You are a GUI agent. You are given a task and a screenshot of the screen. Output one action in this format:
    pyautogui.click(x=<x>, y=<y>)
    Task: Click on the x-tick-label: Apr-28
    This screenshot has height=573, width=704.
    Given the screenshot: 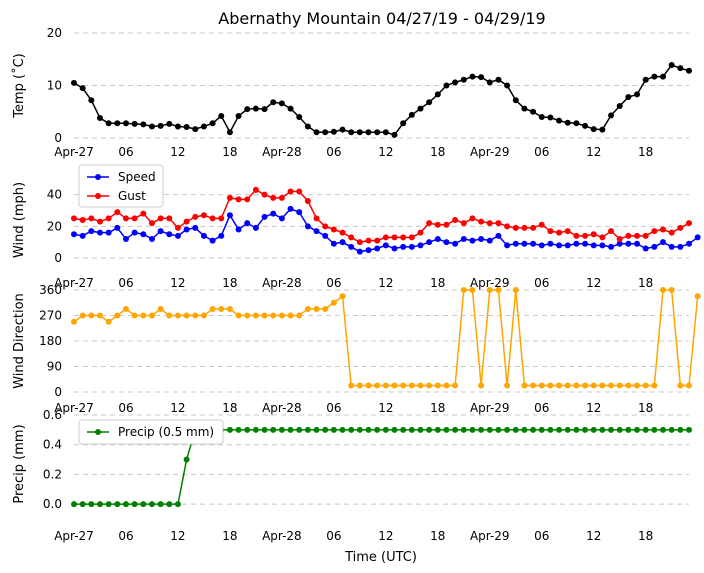 What is the action you would take?
    pyautogui.click(x=282, y=283)
    